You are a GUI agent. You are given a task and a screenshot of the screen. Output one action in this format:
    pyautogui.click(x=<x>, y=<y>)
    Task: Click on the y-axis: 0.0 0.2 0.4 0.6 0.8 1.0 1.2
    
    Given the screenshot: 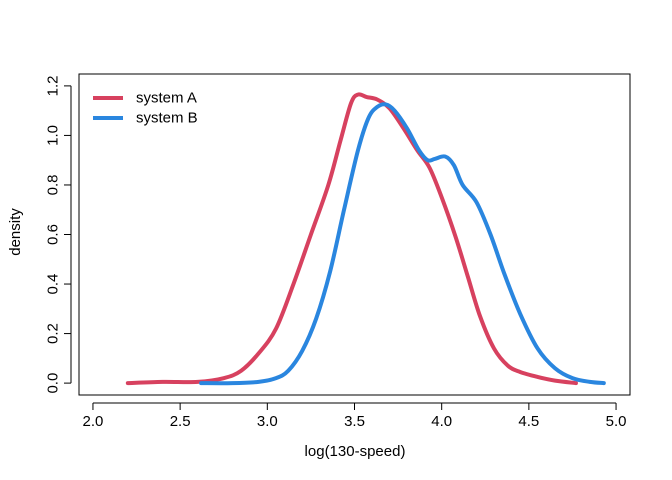 What is the action you would take?
    pyautogui.click(x=58, y=234)
    